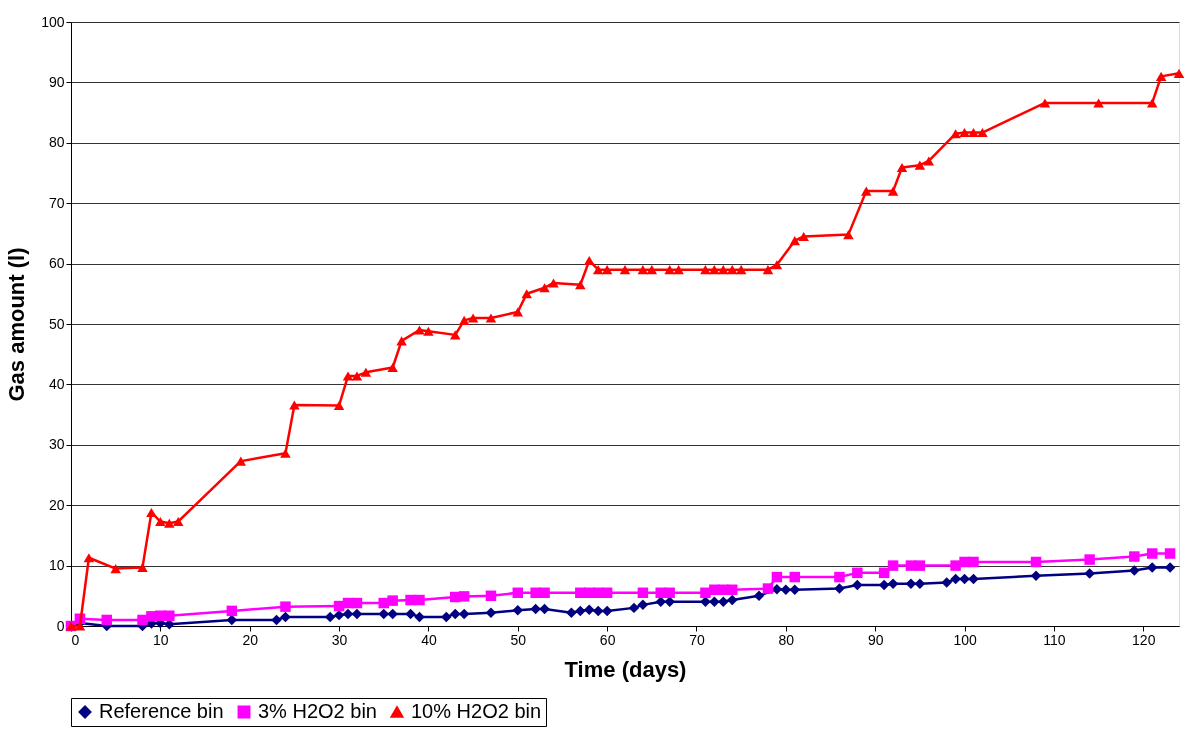 The image size is (1196, 738). Describe the element at coordinates (17, 324) in the screenshot. I see `y-axis-title: Gas amount (l)` at that location.